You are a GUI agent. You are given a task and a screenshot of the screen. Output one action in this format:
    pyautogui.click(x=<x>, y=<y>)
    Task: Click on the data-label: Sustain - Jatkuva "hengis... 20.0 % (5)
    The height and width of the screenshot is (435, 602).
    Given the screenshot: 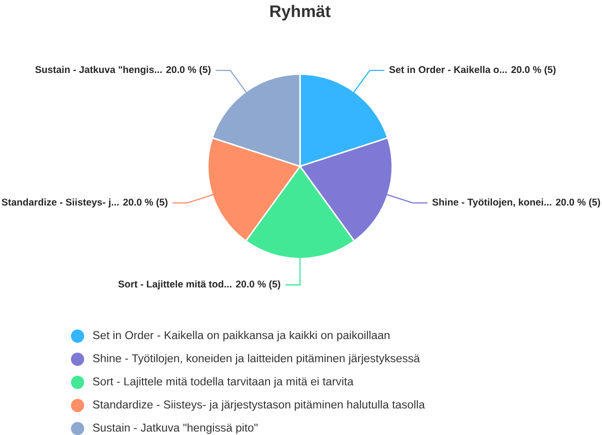 What is the action you would take?
    pyautogui.click(x=123, y=70)
    